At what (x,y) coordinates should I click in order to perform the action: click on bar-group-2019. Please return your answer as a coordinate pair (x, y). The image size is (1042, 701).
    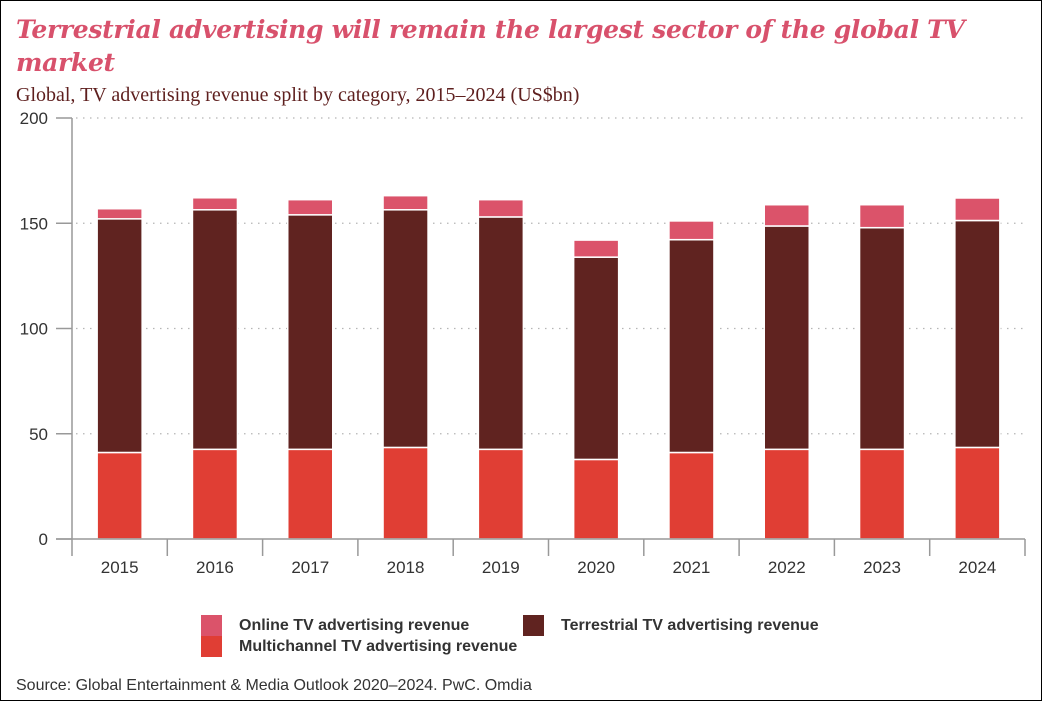
    Looking at the image, I should click on (501, 369).